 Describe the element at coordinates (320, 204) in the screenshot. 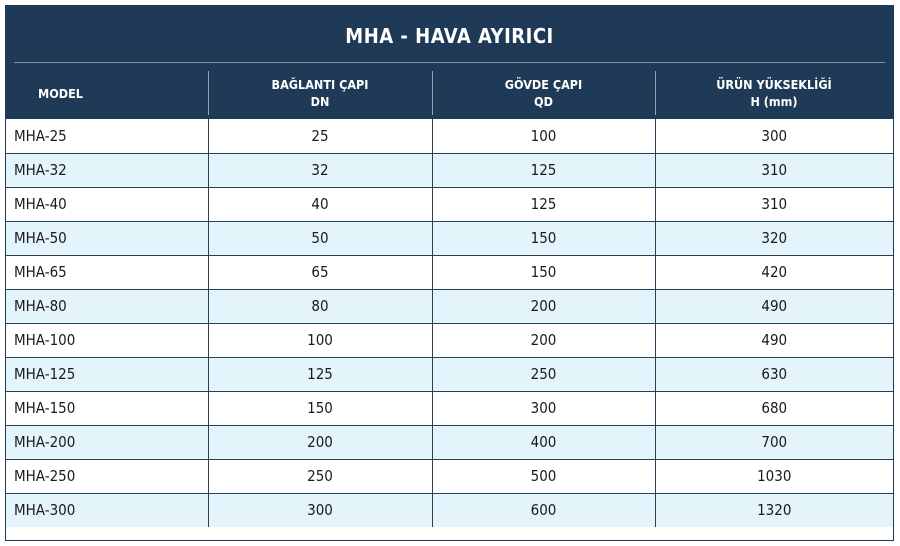

I see `cell-connection-diameter: 40` at that location.